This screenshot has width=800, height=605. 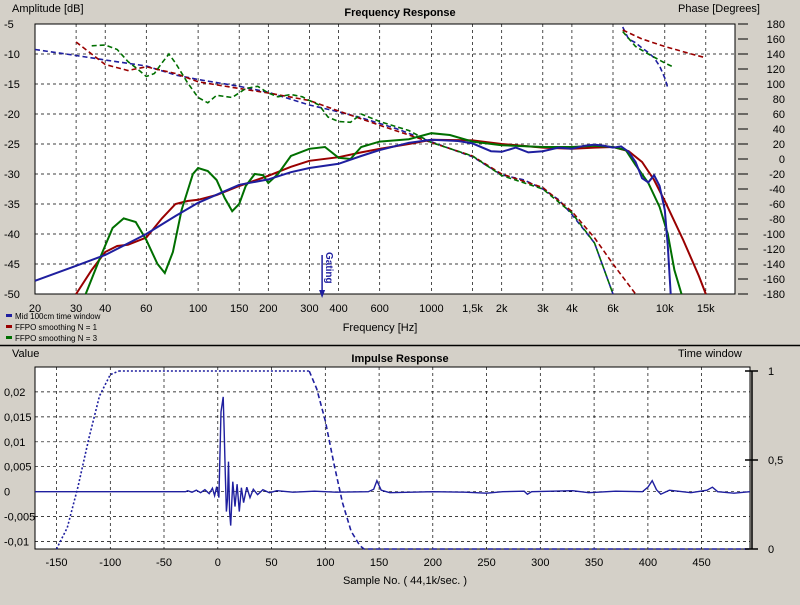 I want to click on legend-label-red: FFPO smoothing N = 1, so click(x=56, y=327).